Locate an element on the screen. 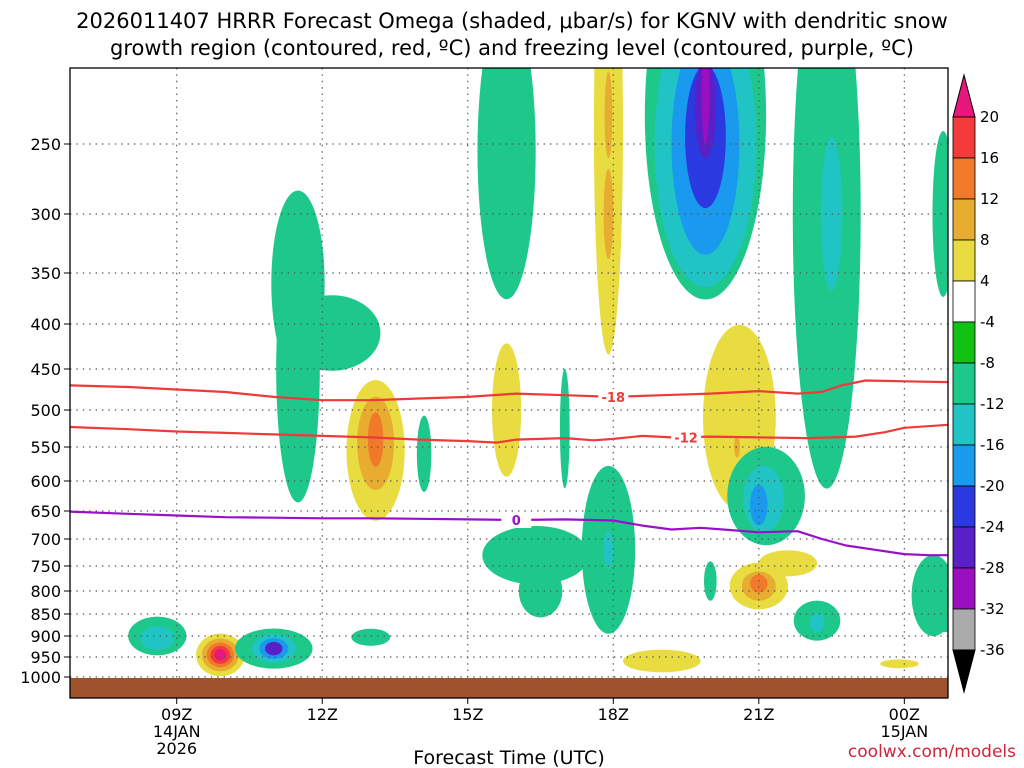 The image size is (1024, 768). colorbar-label-16: 16 is located at coordinates (989, 158).